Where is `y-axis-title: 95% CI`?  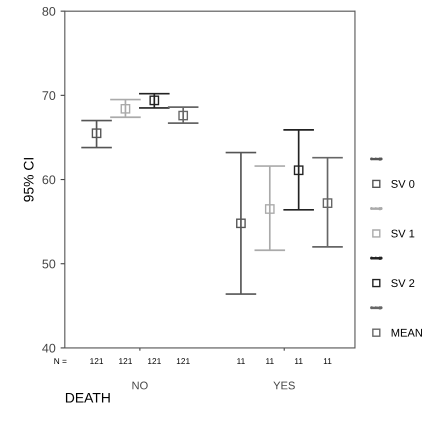 y-axis-title: 95% CI is located at coordinates (29, 180).